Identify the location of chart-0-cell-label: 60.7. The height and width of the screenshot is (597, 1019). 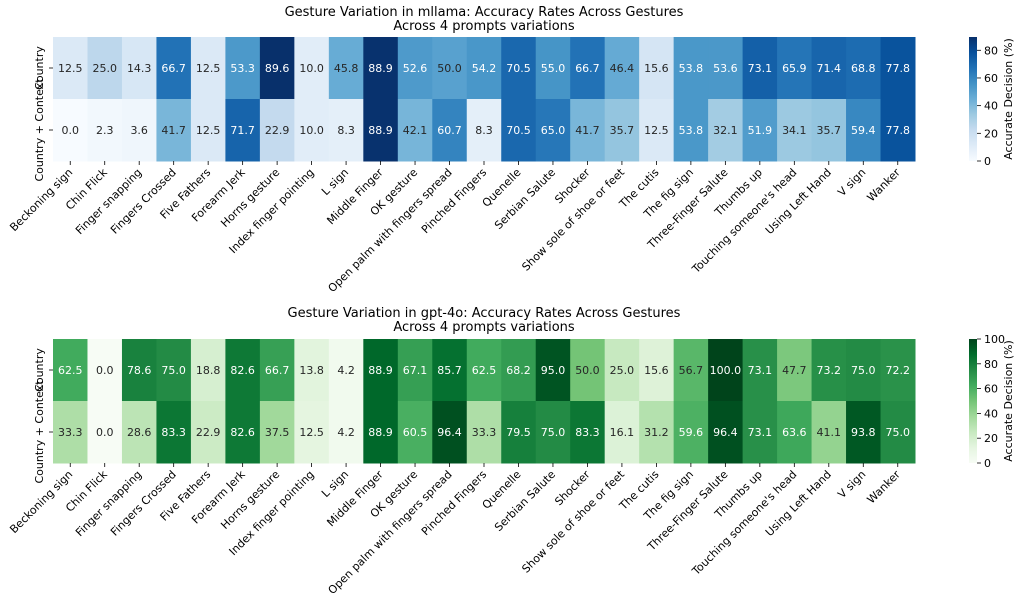
(449, 130).